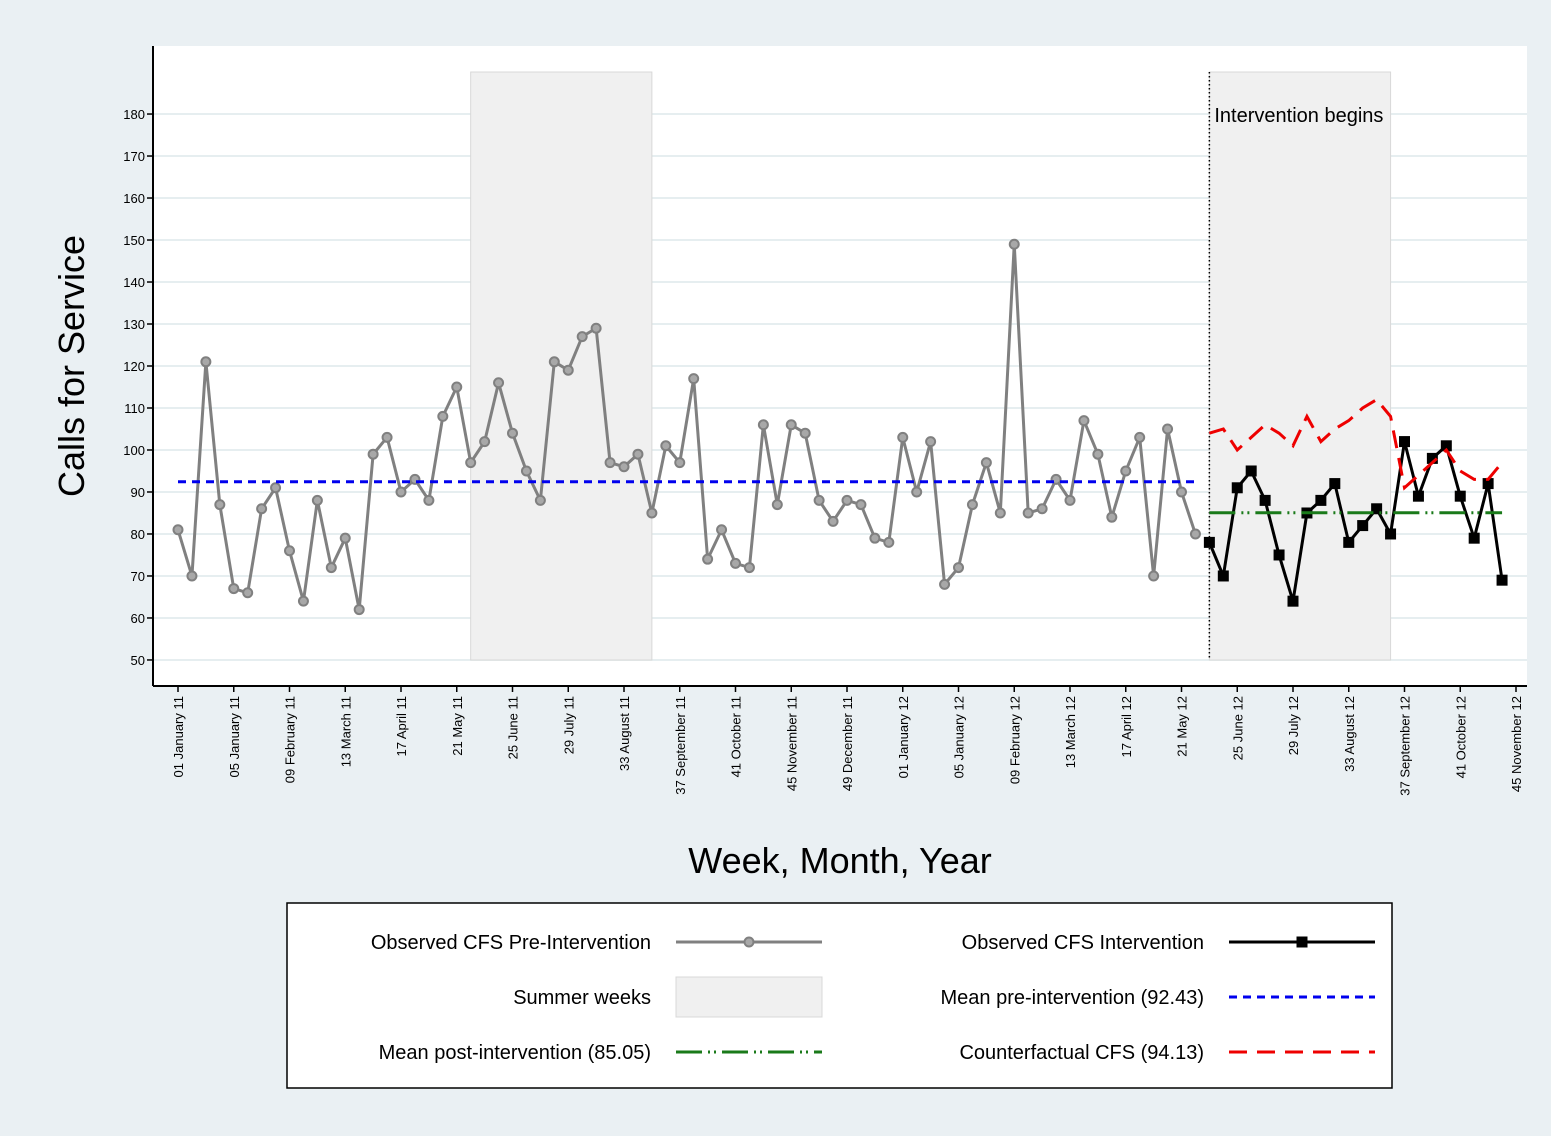  Describe the element at coordinates (680, 745) in the screenshot. I see `x-tick-label: 37 September 11` at that location.